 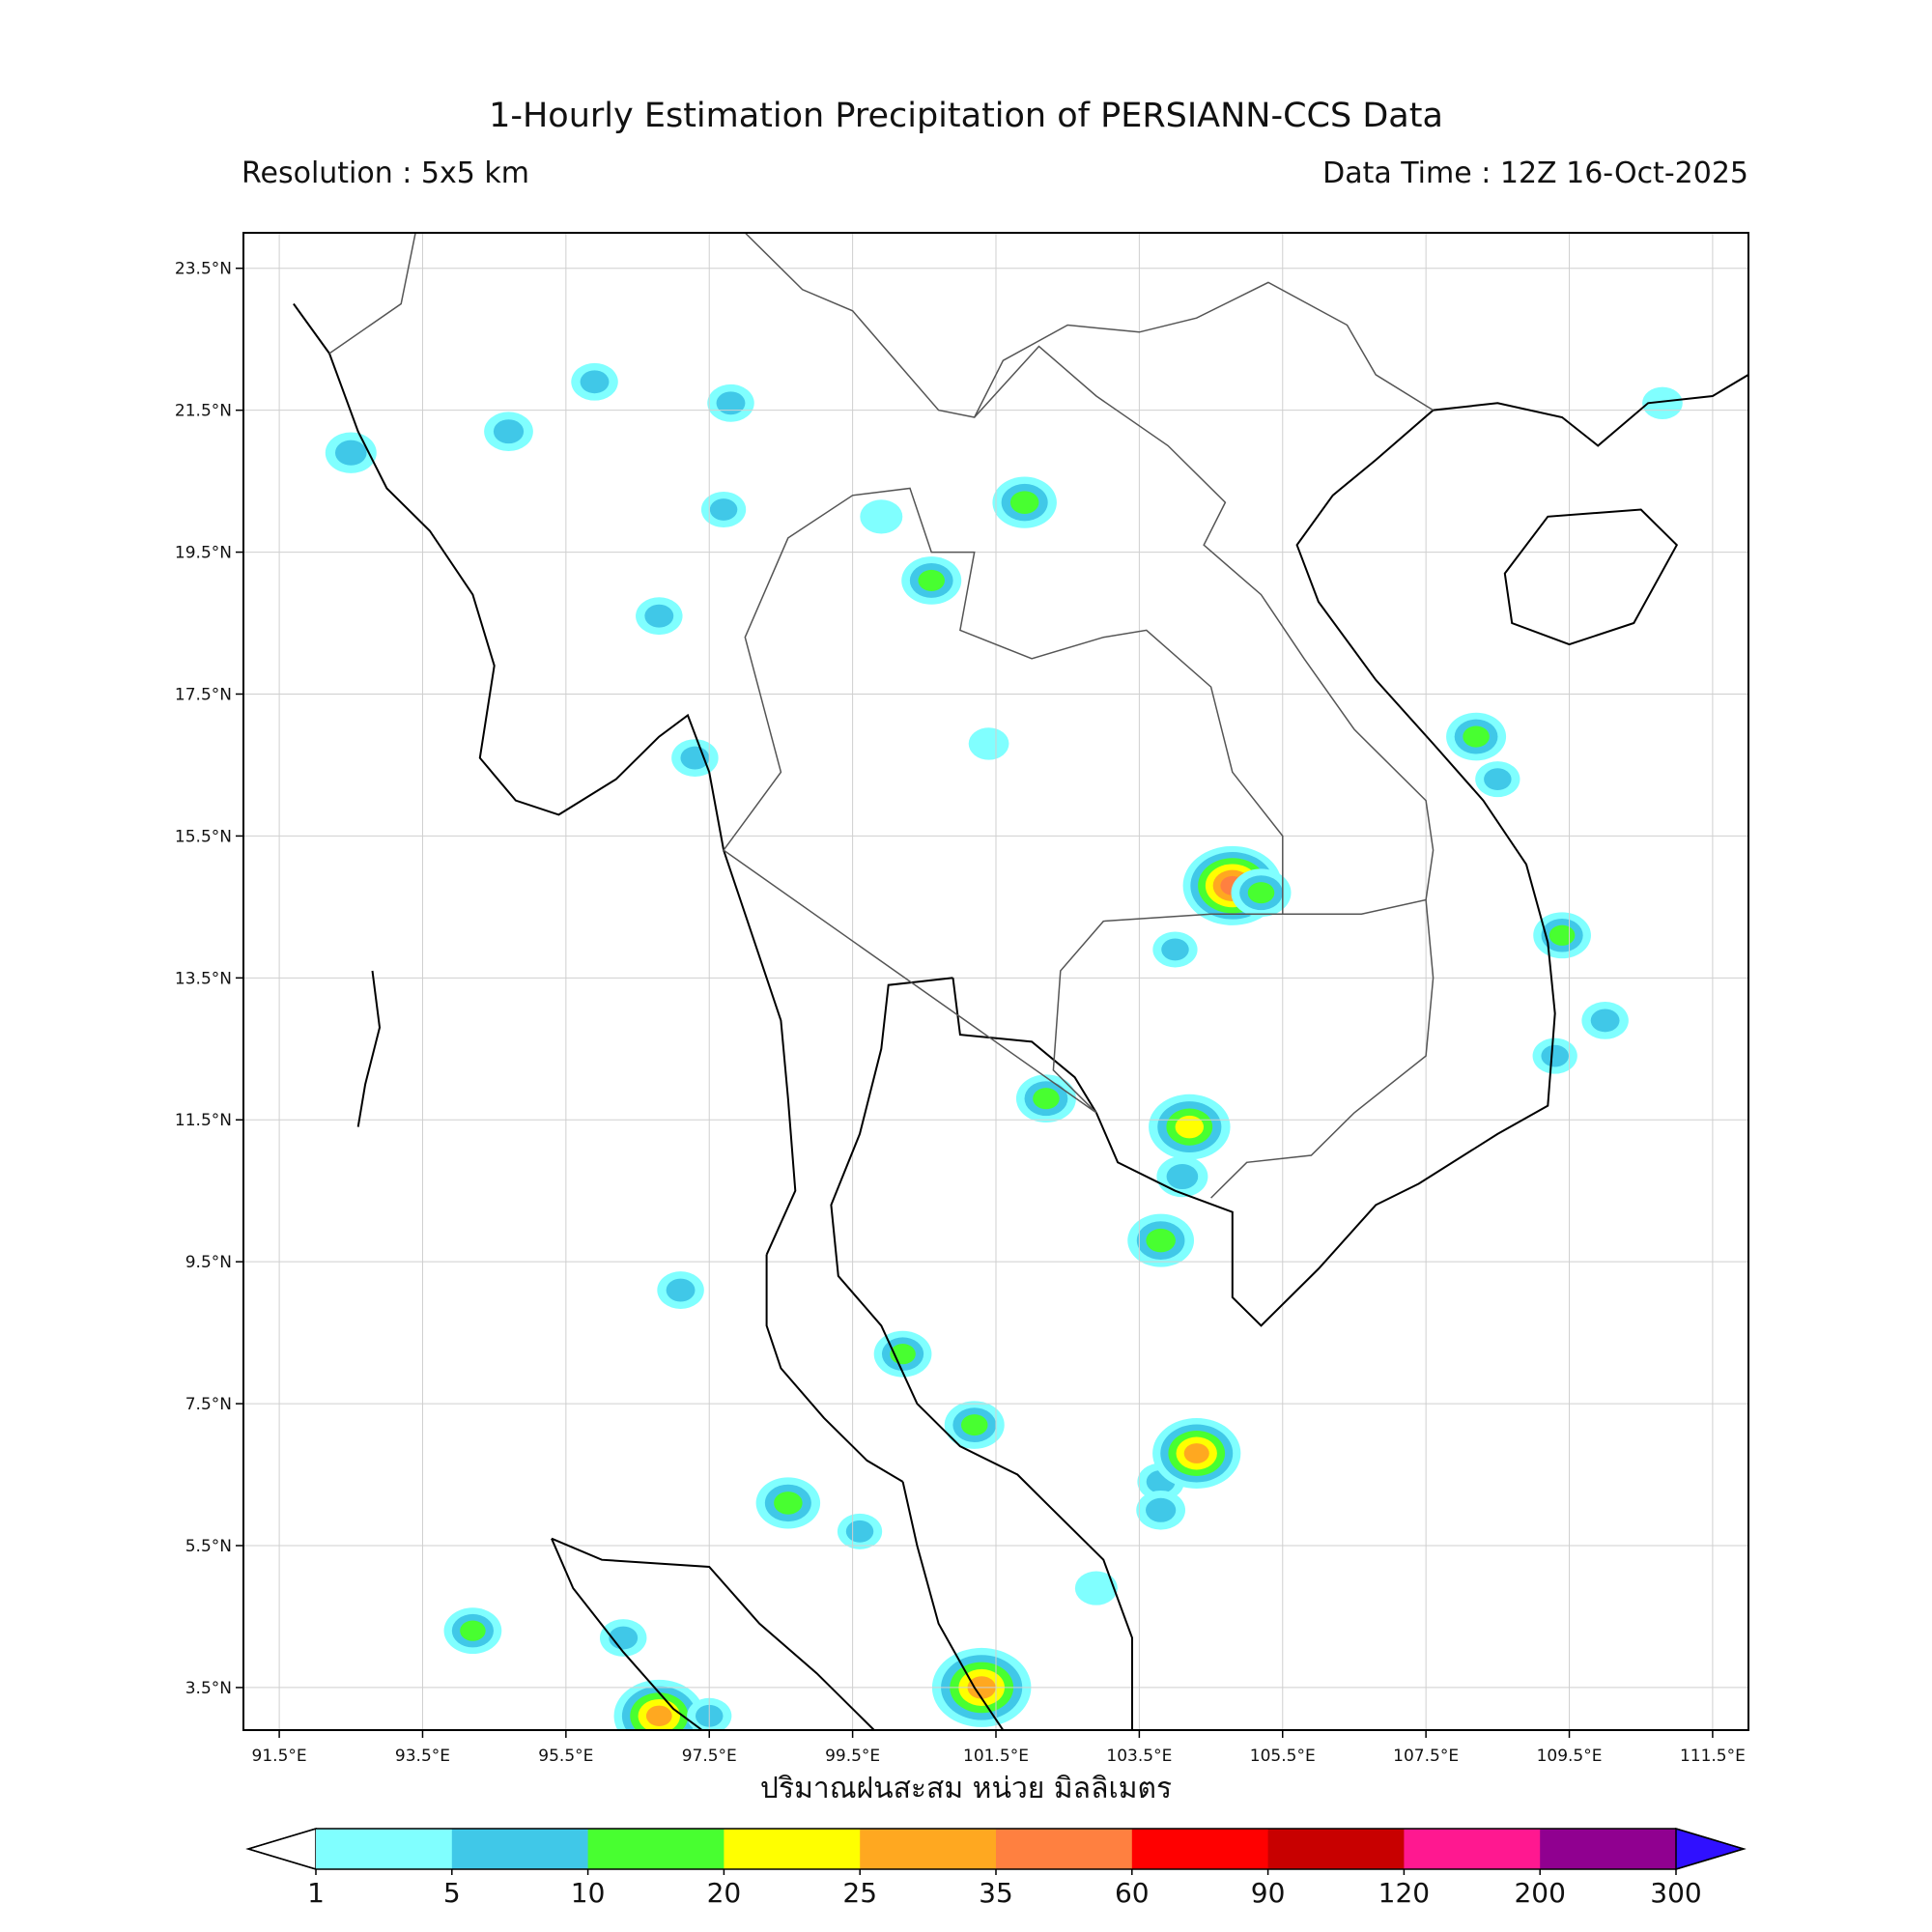 I want to click on colorbar-tick-label: 20, so click(x=724, y=1893).